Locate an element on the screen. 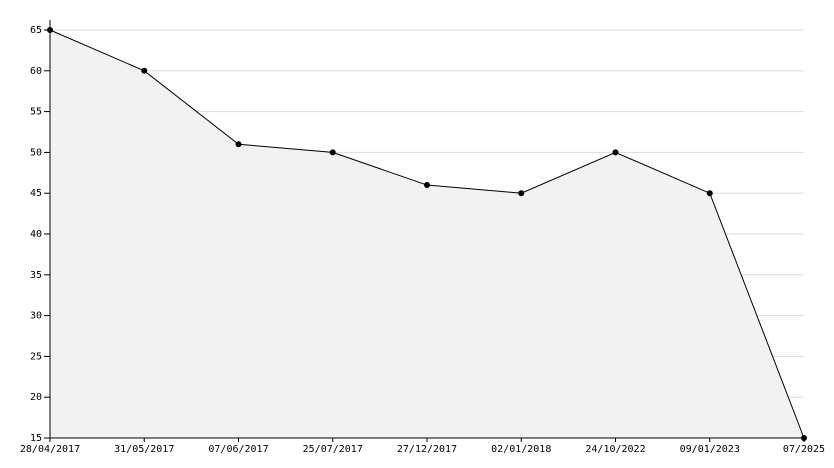 Image resolution: width=834 pixels, height=468 pixels. x-tick-label: 31/05/2017 is located at coordinates (144, 449).